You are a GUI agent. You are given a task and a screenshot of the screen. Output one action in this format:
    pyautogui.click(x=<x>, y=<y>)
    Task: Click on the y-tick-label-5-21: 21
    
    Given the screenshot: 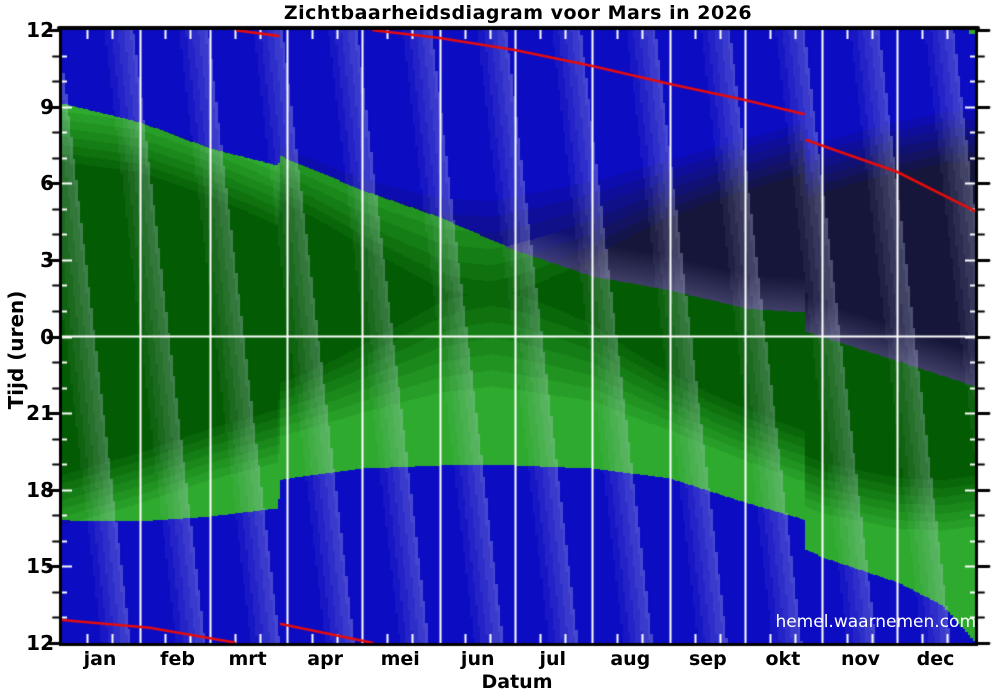 What is the action you would take?
    pyautogui.click(x=40, y=413)
    